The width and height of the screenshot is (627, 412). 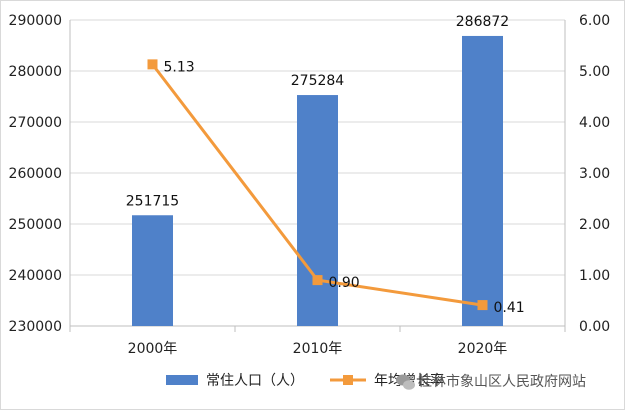 I want to click on line-data-label: 0.41, so click(x=509, y=308).